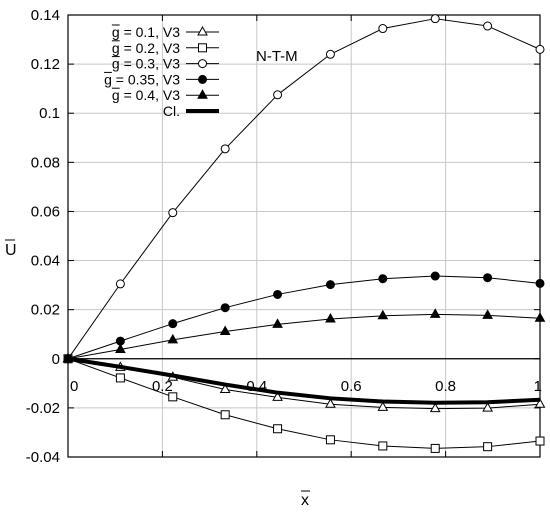 Image resolution: width=550 pixels, height=513 pixels. I want to click on y-axis-label: U, so click(11, 249).